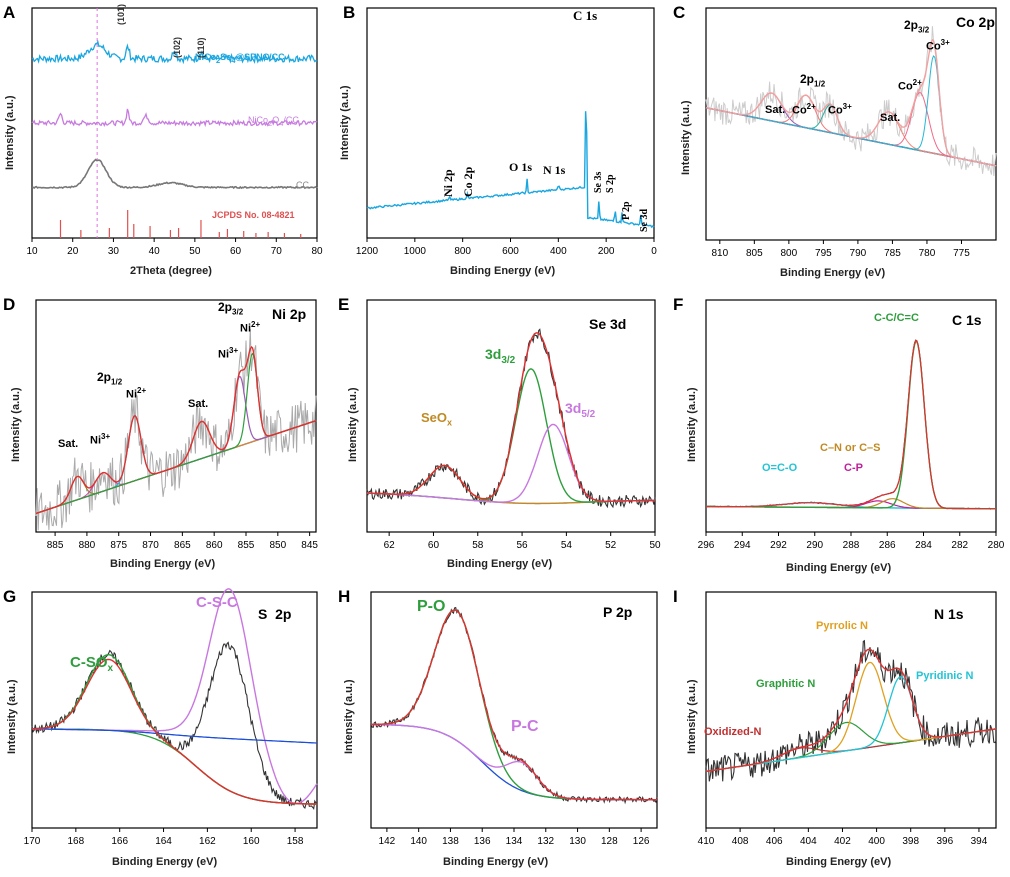 This screenshot has height=877, width=1010. I want to click on x-tick-label: 865, so click(182, 545).